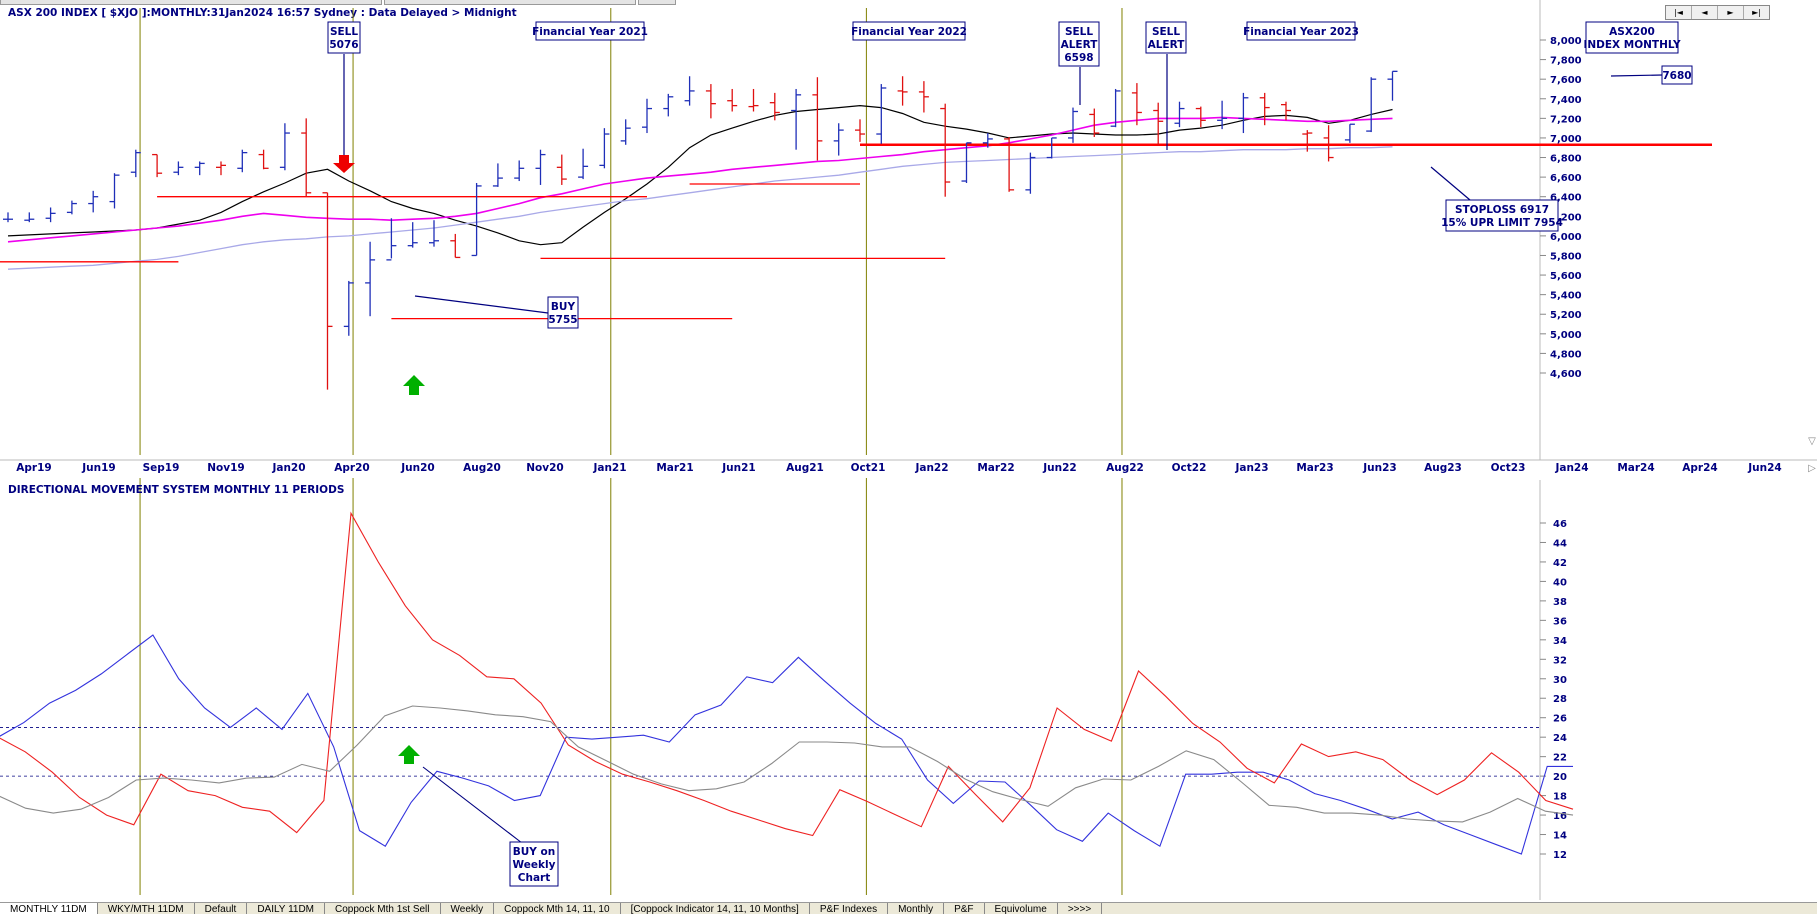 The height and width of the screenshot is (914, 1817). Describe the element at coordinates (49, 908) in the screenshot. I see `tab-monthly-11dm: MONTHLY 11DM` at that location.